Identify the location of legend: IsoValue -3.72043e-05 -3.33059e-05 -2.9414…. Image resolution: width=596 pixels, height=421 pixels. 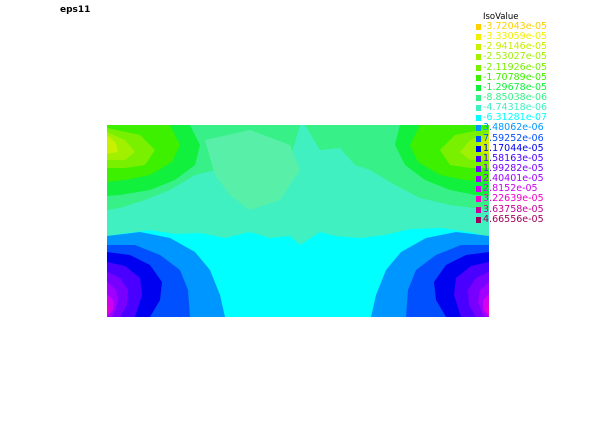
(510, 118).